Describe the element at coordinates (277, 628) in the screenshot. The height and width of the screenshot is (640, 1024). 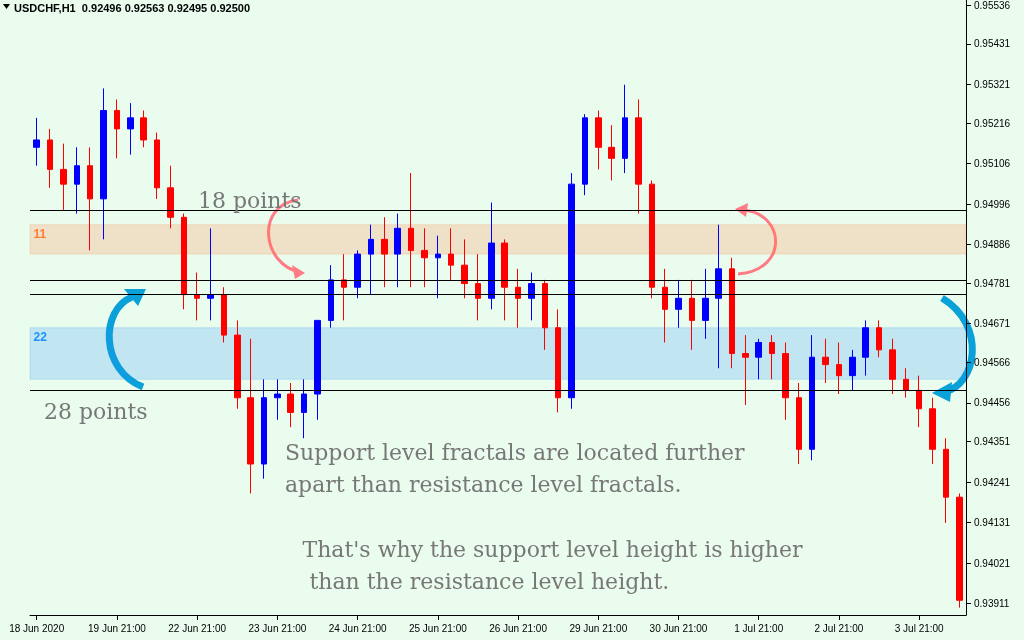
I see `x-tick-label: 23 Jun 21:00` at that location.